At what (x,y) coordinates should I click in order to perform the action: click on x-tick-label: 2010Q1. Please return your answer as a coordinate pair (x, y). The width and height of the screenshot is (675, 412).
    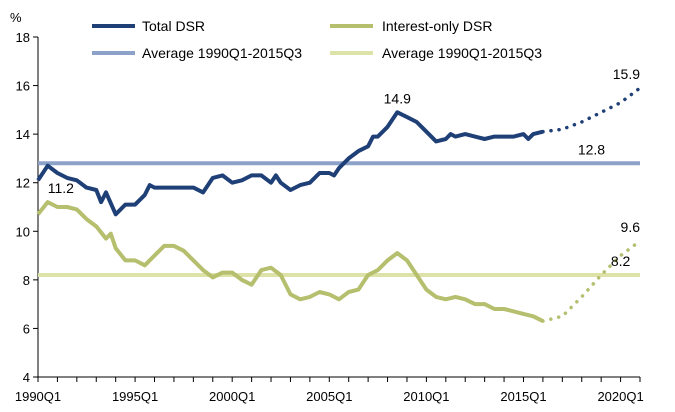
    Looking at the image, I should click on (426, 396).